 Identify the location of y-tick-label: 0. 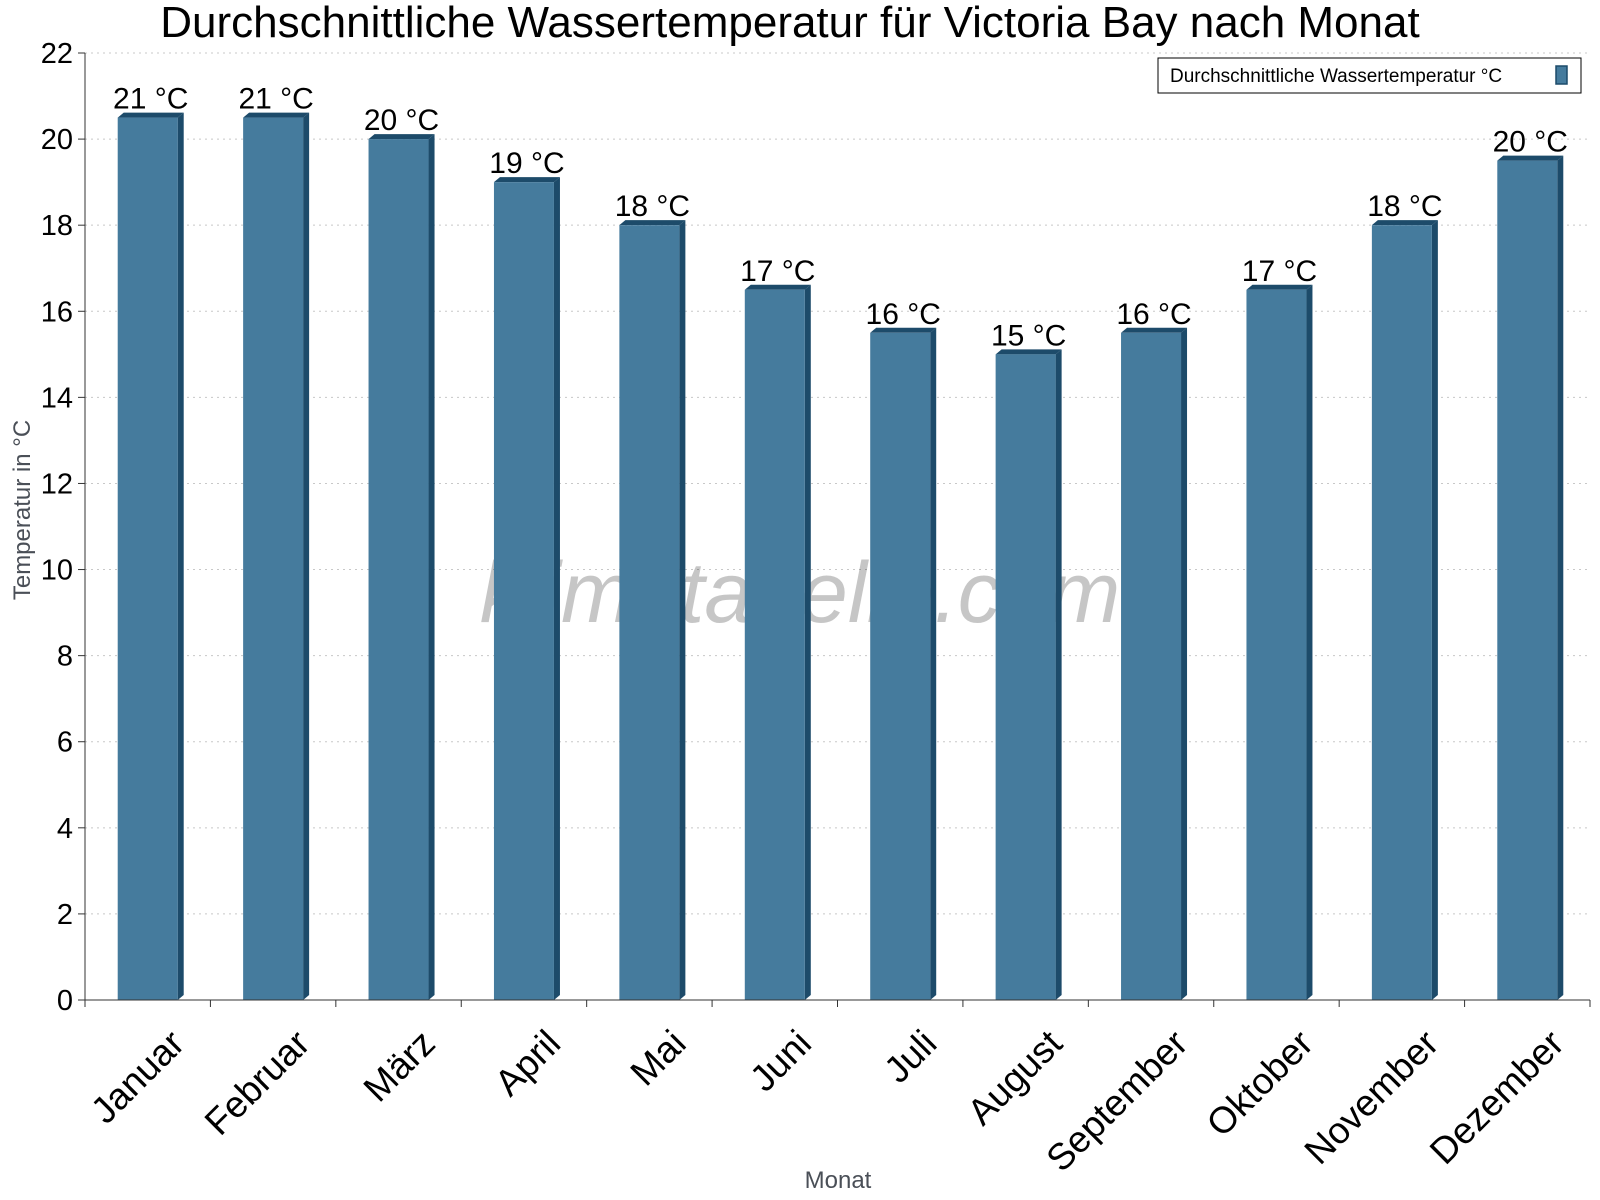
(65, 1001).